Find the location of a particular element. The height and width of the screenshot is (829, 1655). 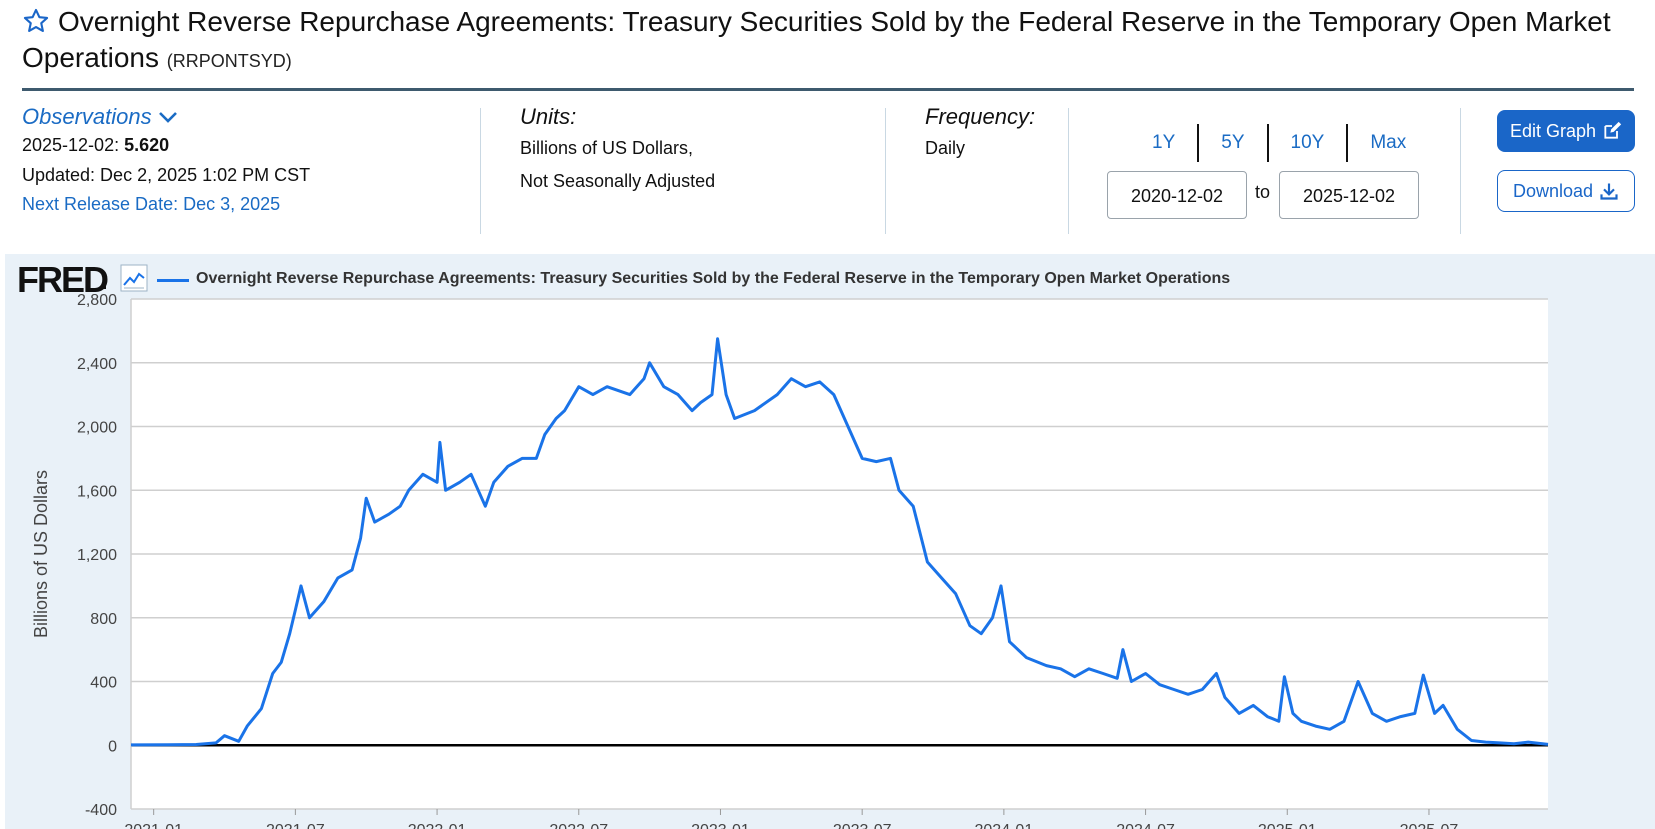

y-tick-label: 1,200 is located at coordinates (97, 555).